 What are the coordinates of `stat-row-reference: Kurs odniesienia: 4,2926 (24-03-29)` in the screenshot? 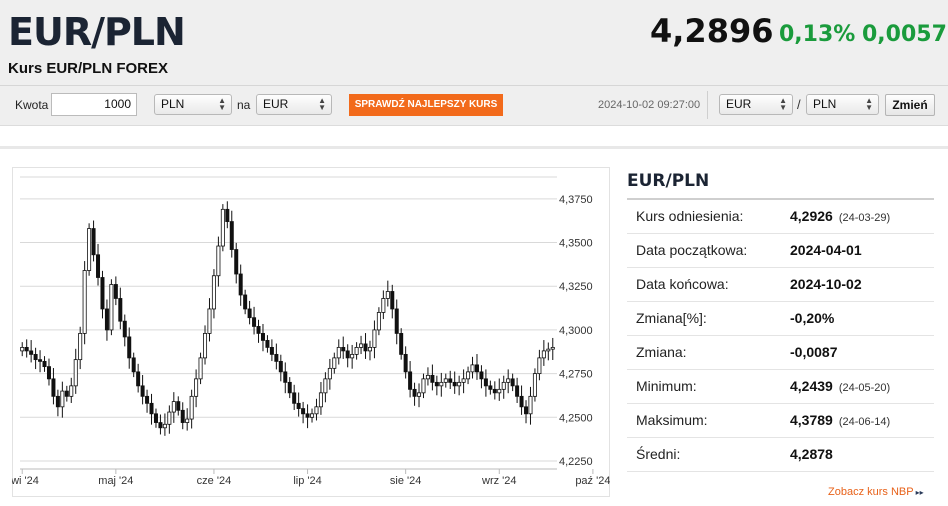 It's located at (780, 217).